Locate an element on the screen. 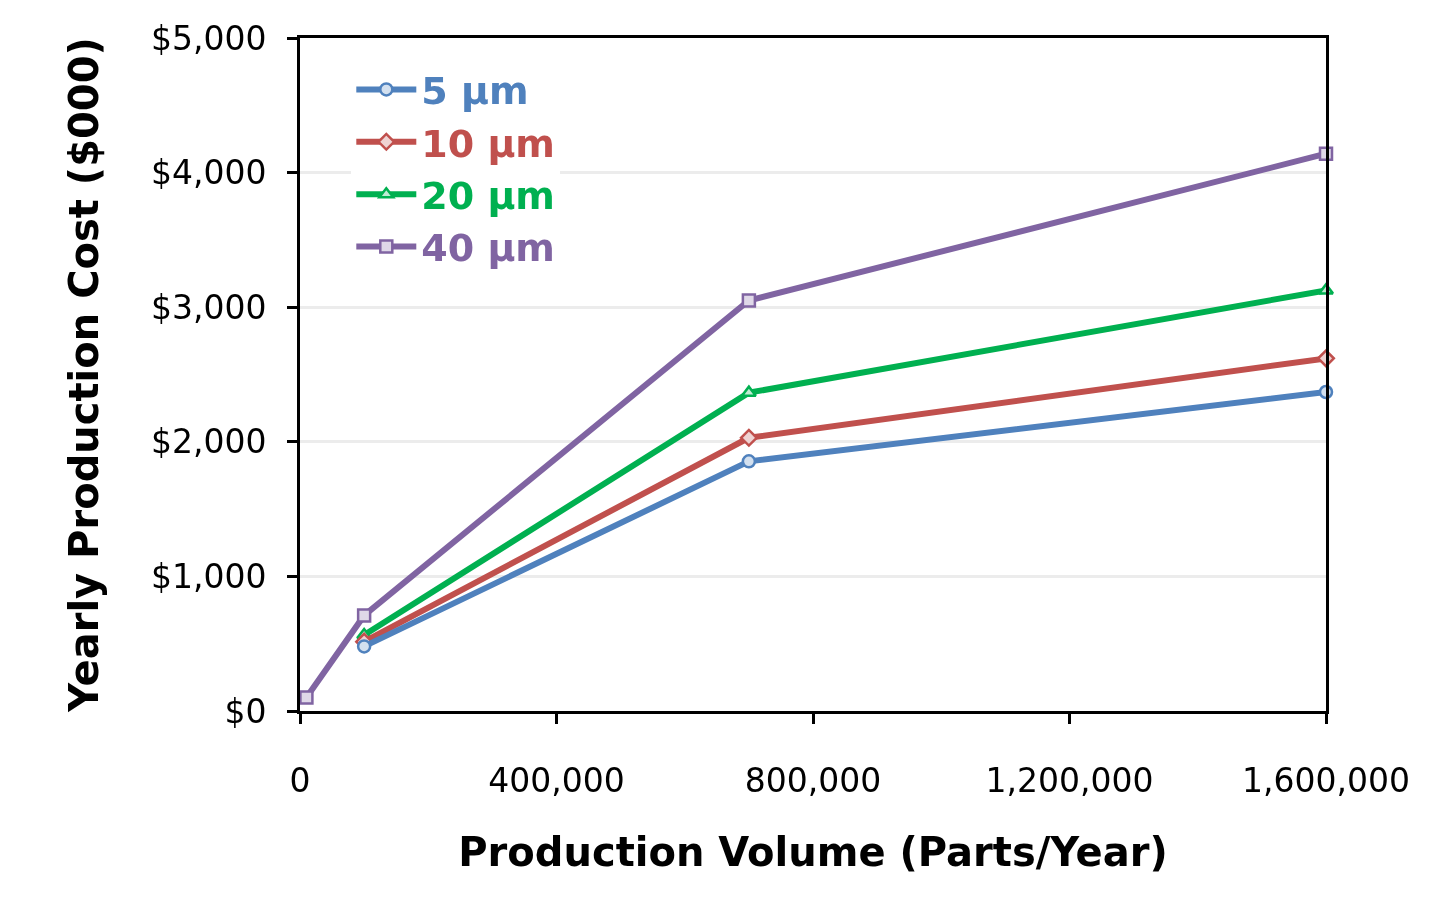 The height and width of the screenshot is (907, 1451). x-axis-title: Production Volume (Parts/Year) is located at coordinates (813, 852).